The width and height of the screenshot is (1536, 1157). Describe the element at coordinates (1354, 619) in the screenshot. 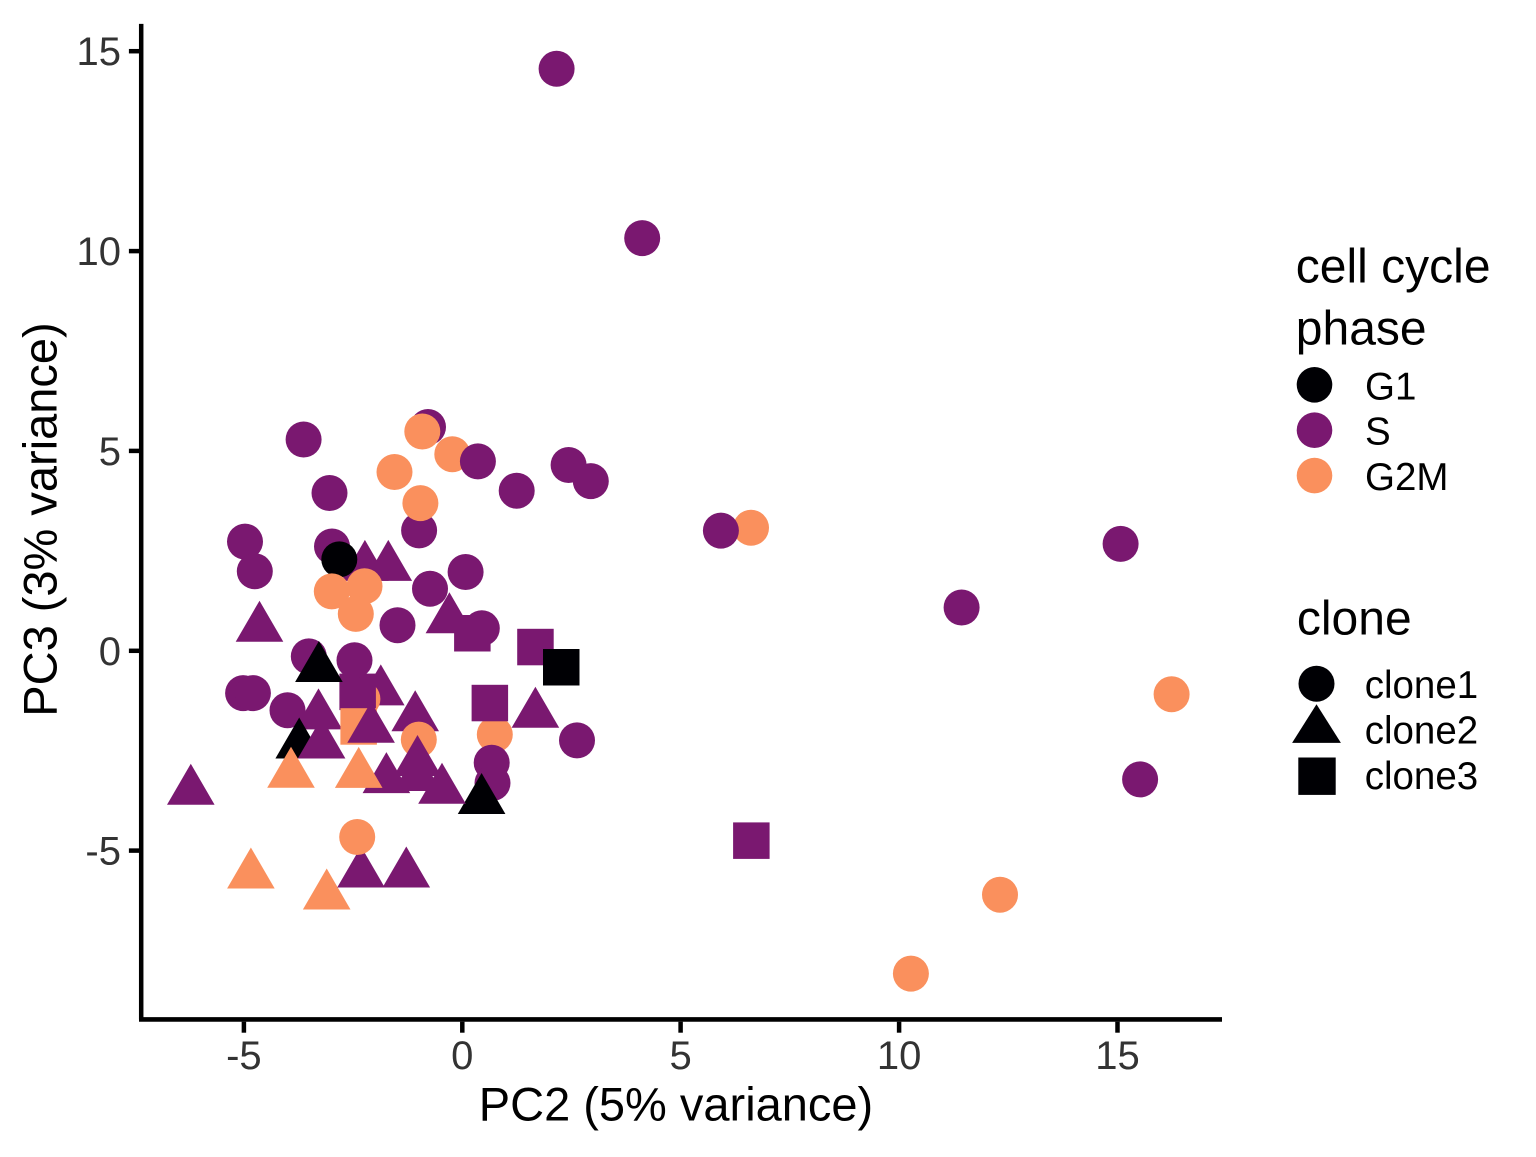

I see `svg-text: clone` at that location.